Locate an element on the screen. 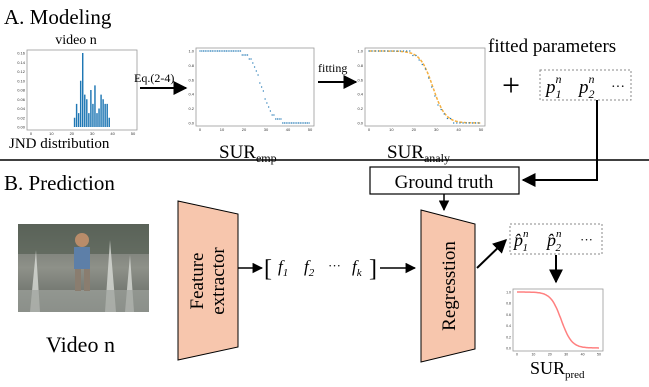 This screenshot has width=649, height=387. sur-empirical-x-ticks: 0 10 20 30 40 50 is located at coordinates (256, 129).